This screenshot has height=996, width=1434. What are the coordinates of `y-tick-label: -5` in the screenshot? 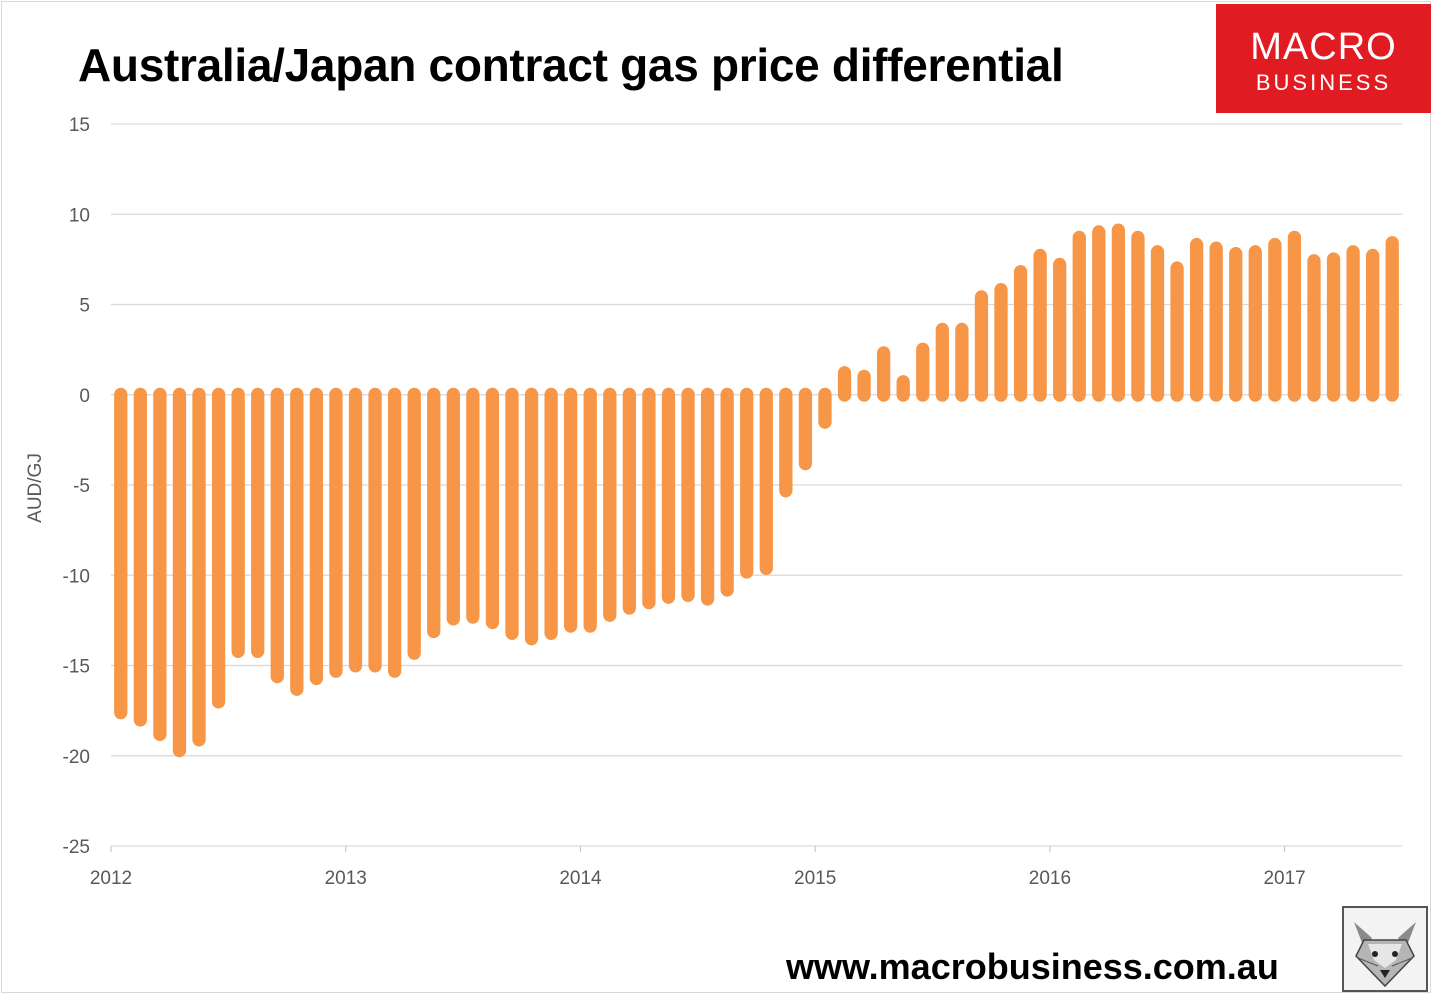 It's located at (81, 486).